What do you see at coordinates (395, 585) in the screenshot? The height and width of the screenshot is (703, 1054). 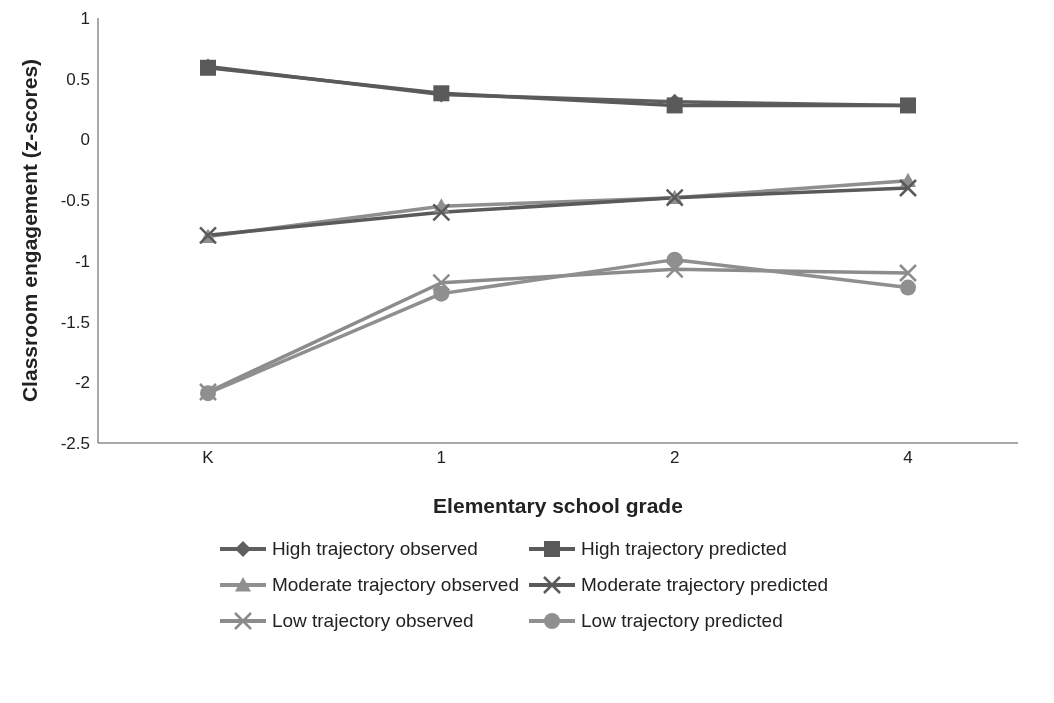 I see `legend-label: Moderate trajectory observed` at bounding box center [395, 585].